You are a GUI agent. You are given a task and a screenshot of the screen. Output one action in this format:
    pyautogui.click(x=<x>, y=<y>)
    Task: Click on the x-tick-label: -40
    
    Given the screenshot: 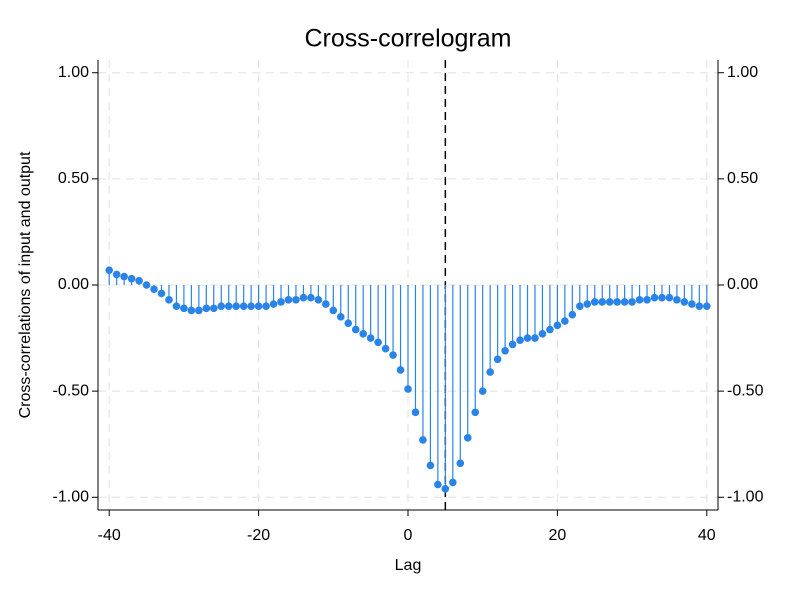 What is the action you would take?
    pyautogui.click(x=109, y=535)
    